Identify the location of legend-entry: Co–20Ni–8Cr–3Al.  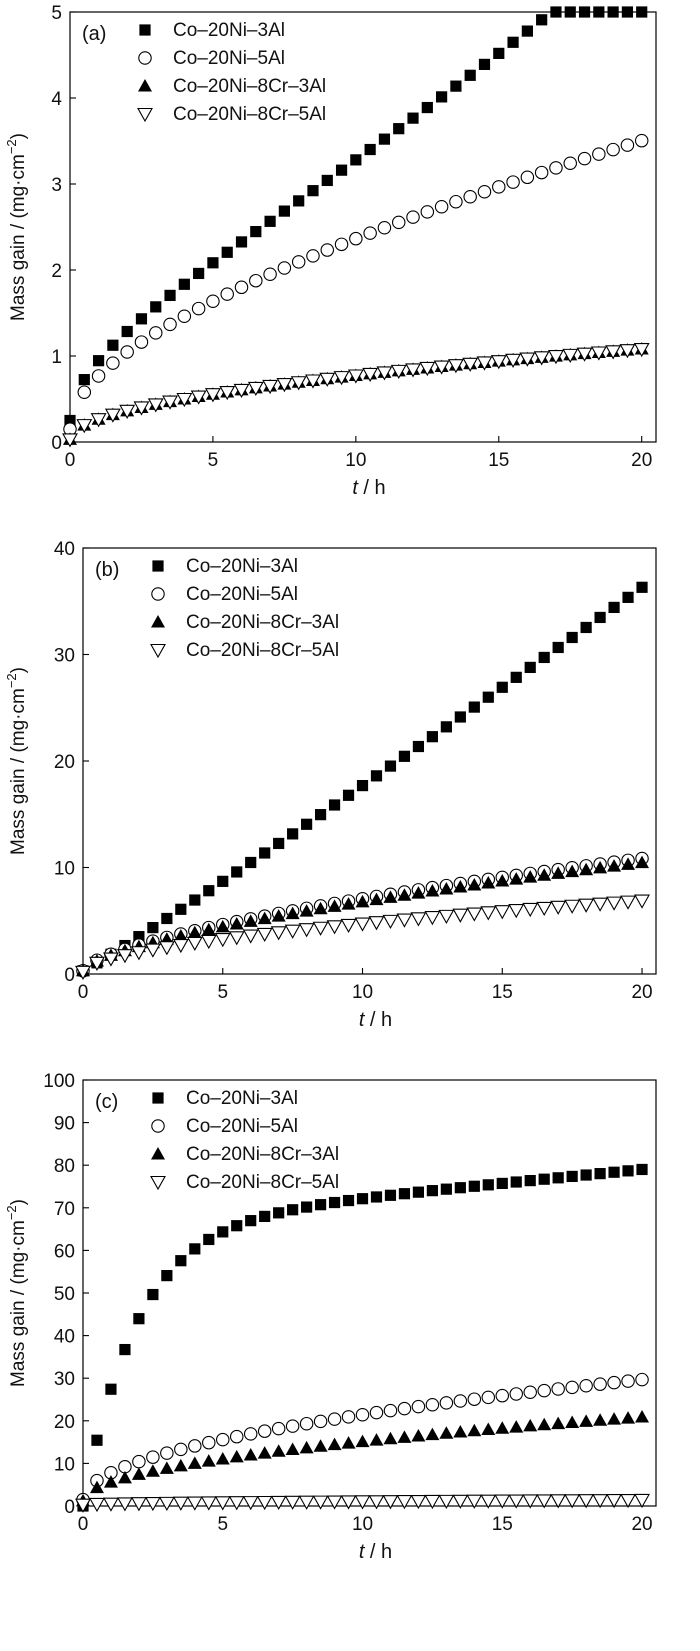
(249, 86).